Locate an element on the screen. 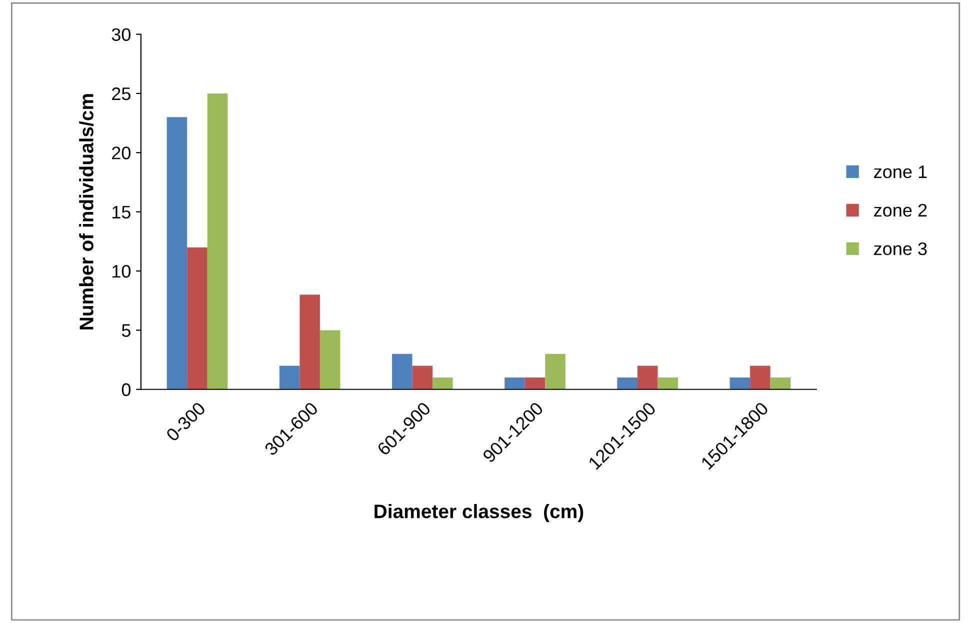 The height and width of the screenshot is (623, 972). legend-label: zone 2 is located at coordinates (900, 210).